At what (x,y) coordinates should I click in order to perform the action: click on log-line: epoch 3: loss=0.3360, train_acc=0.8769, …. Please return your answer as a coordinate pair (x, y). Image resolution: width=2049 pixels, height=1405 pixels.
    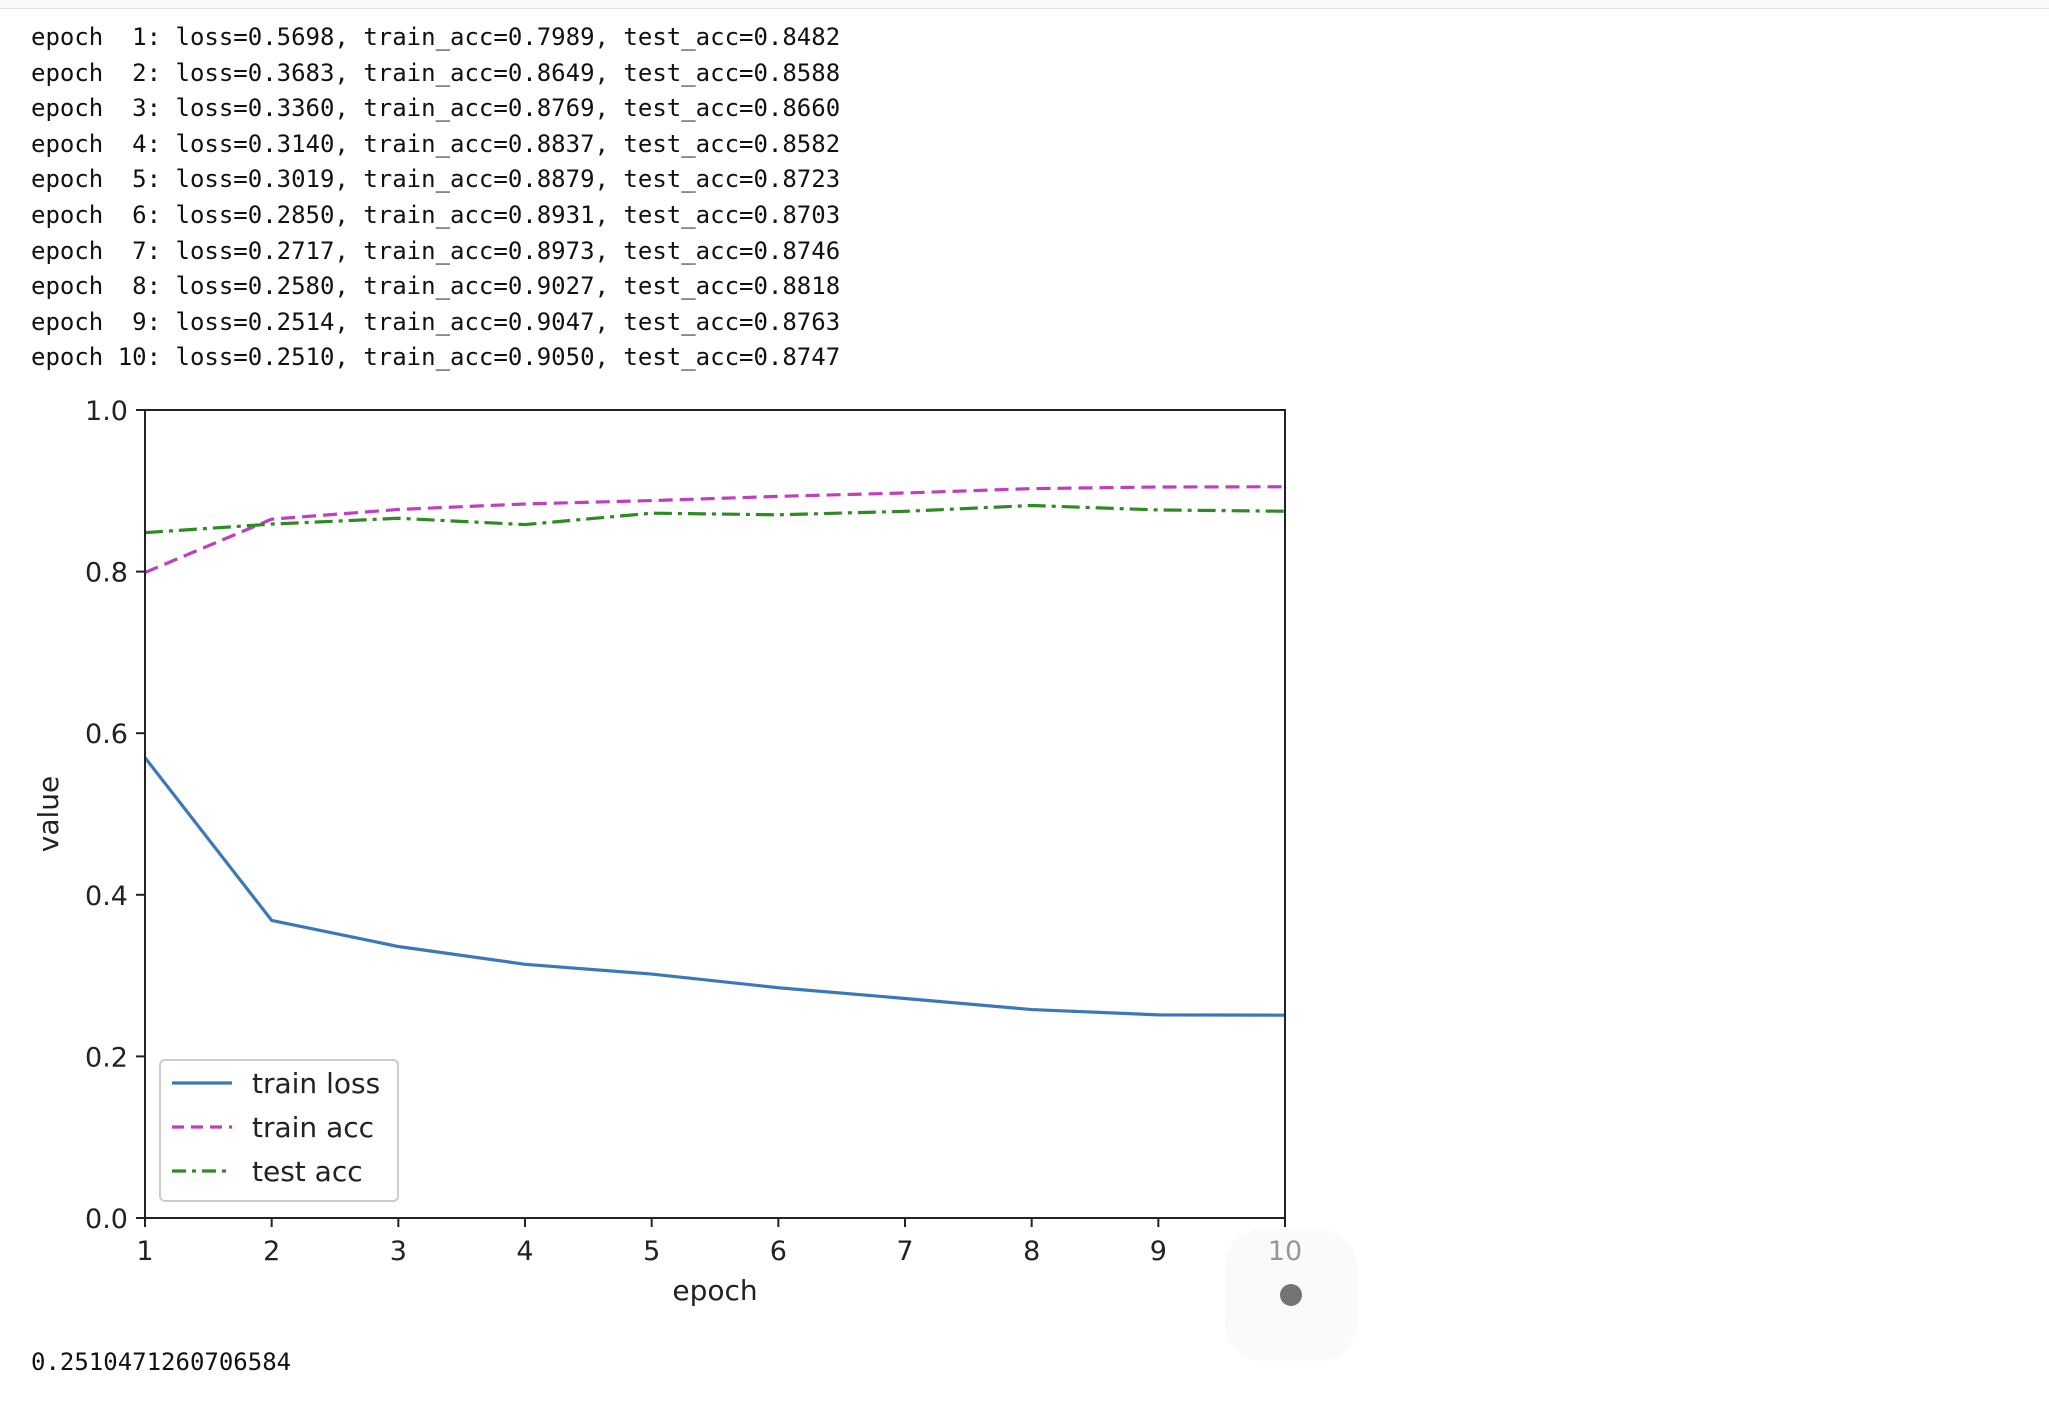
    Looking at the image, I should click on (436, 108).